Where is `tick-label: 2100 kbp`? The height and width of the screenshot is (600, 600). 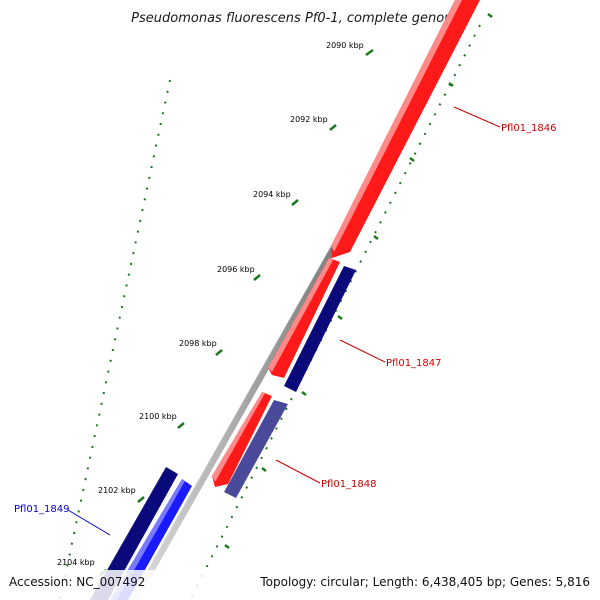 tick-label: 2100 kbp is located at coordinates (158, 416).